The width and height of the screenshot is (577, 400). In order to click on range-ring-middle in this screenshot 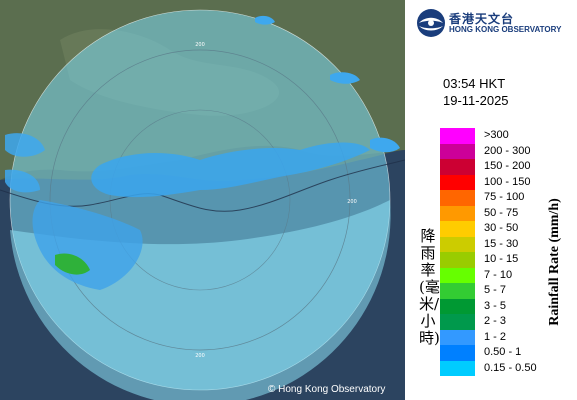, I will do `click(200, 200)`.